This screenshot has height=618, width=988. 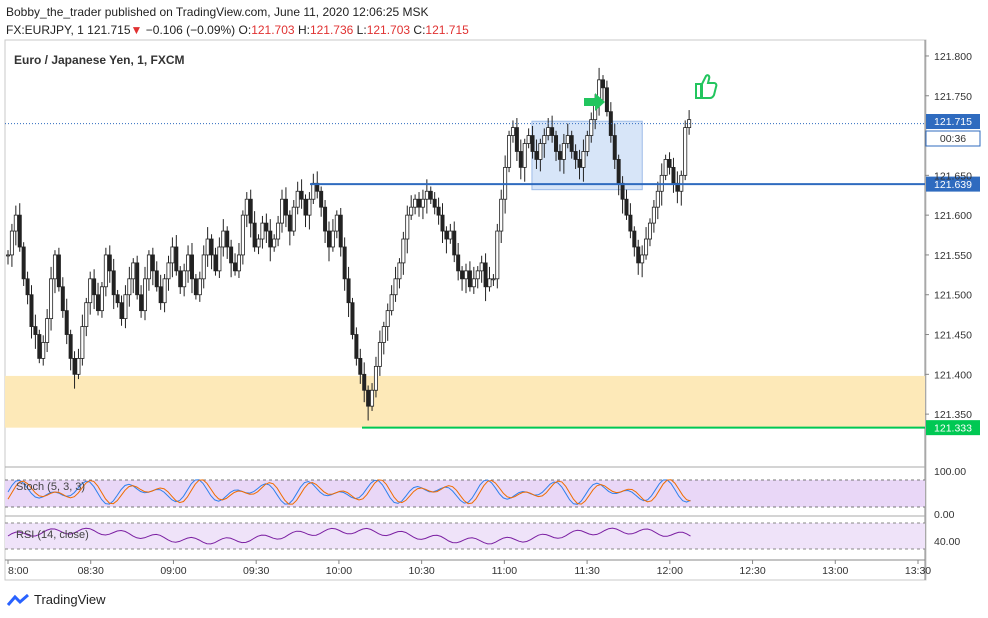 What do you see at coordinates (91, 571) in the screenshot?
I see `x-tick-label: 08:30` at bounding box center [91, 571].